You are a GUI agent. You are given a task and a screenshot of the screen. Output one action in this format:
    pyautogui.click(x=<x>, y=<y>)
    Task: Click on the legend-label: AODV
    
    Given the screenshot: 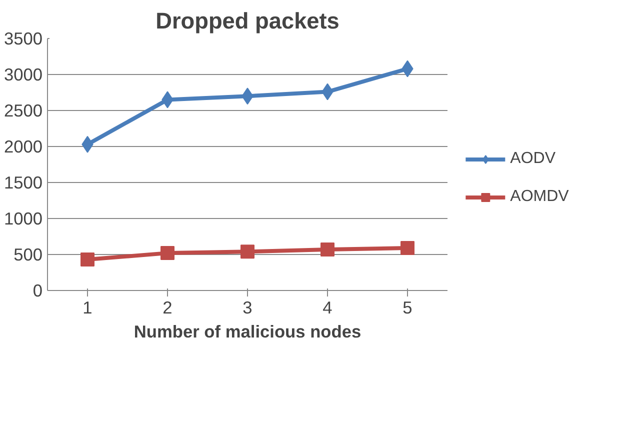 What is the action you would take?
    pyautogui.click(x=533, y=159)
    